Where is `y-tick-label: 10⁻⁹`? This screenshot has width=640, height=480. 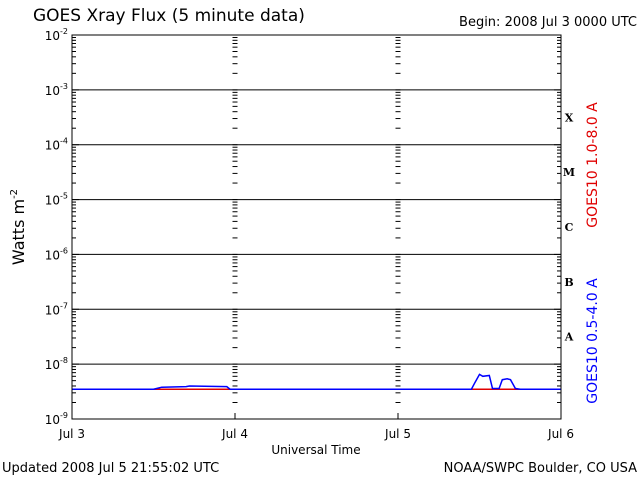
y-tick-label: 10⁻⁹ is located at coordinates (56, 419).